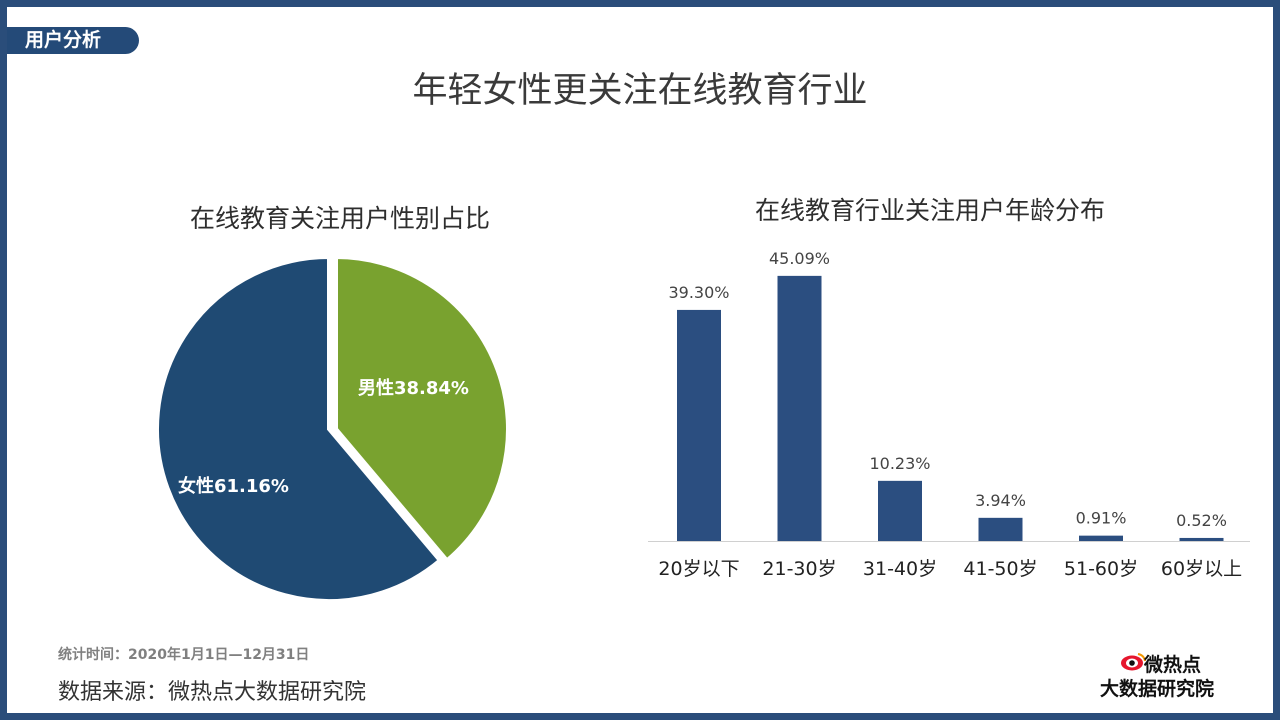 The height and width of the screenshot is (720, 1280). I want to click on page-title: 年轻女性更关注在线教育行业, so click(640, 91).